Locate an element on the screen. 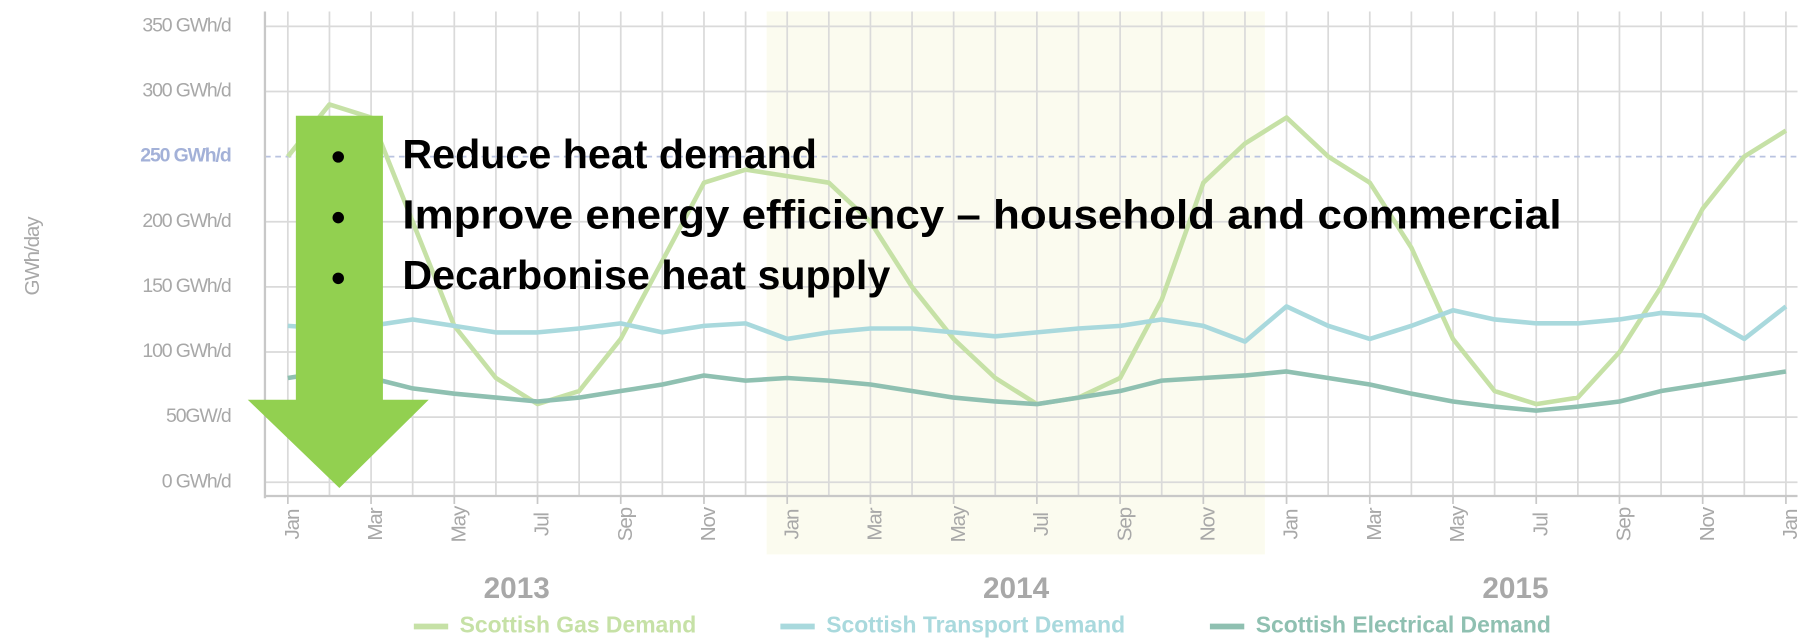 Image resolution: width=1799 pixels, height=638 pixels. bullet-text: Decarbonise heat supply is located at coordinates (646, 275).